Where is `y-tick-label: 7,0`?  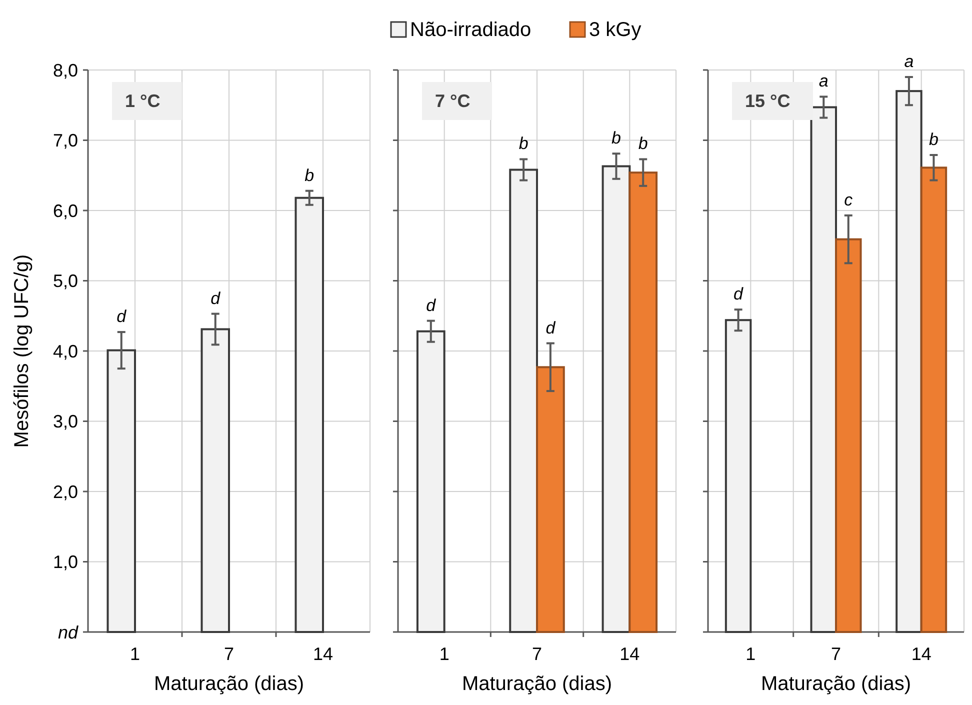
y-tick-label: 7,0 is located at coordinates (65, 140).